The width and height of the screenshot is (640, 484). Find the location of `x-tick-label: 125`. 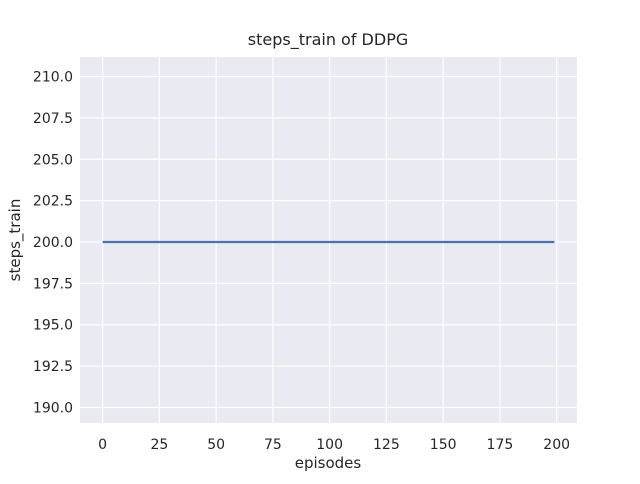

x-tick-label: 125 is located at coordinates (386, 445).